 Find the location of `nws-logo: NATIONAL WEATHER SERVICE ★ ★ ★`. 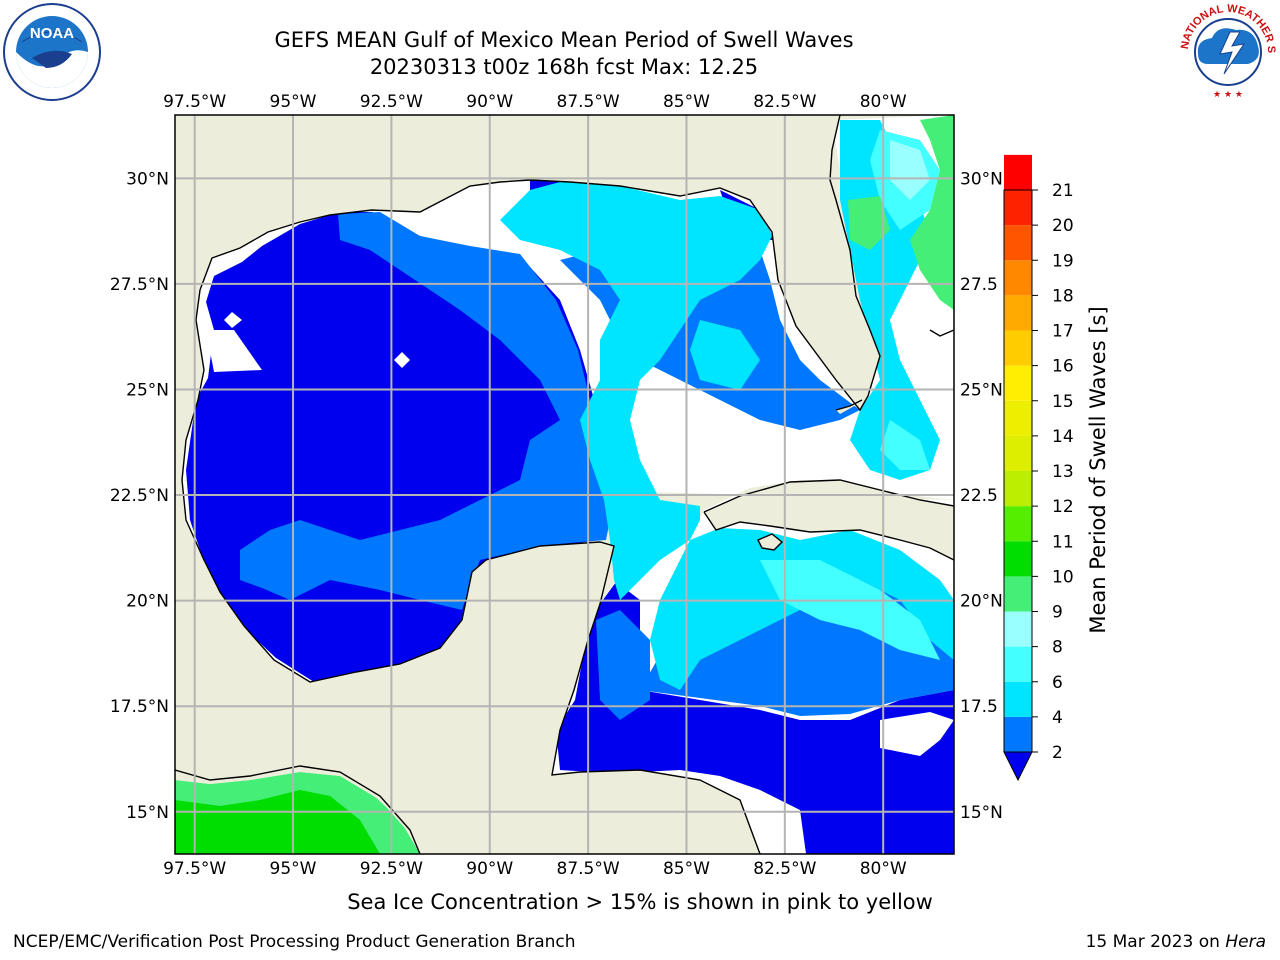

nws-logo: NATIONAL WEATHER SERVICE ★ ★ ★ is located at coordinates (1227, 51).